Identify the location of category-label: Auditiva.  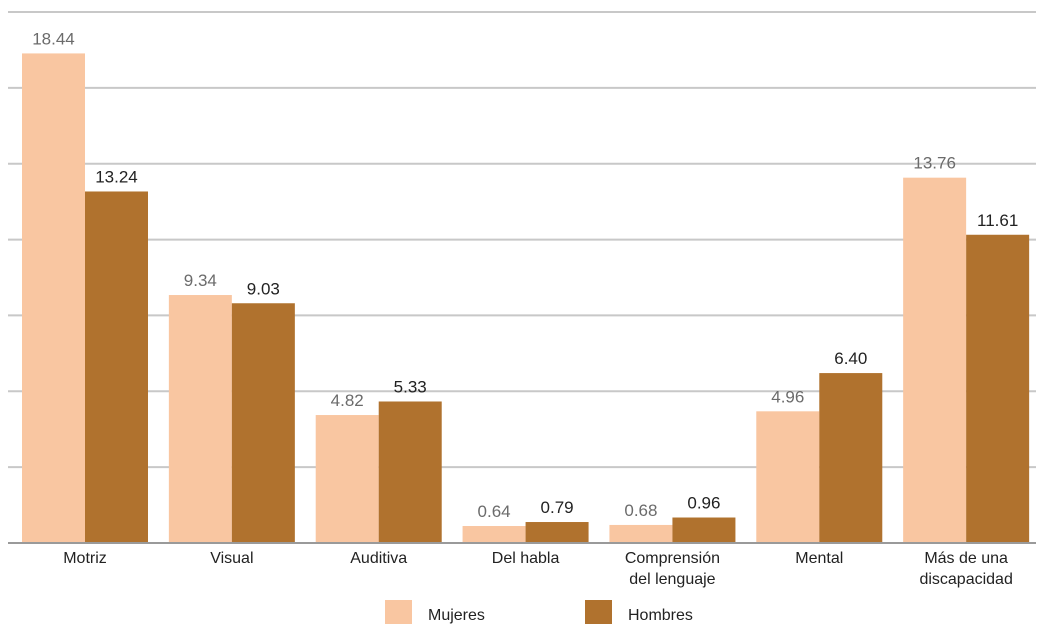
(378, 558).